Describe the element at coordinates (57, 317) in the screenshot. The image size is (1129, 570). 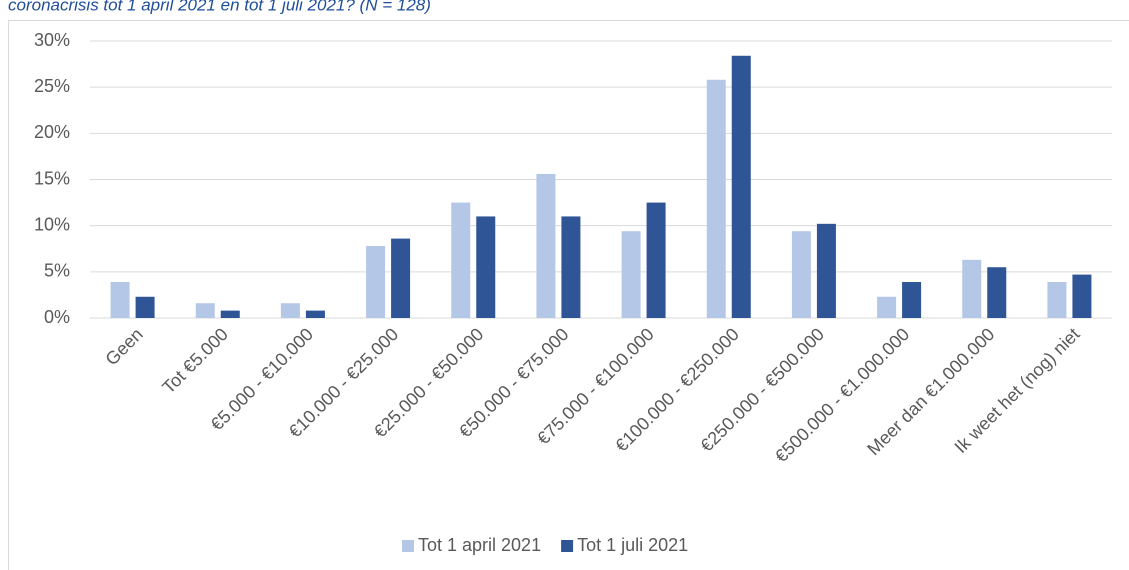
I see `y-tick-label: 0%` at that location.